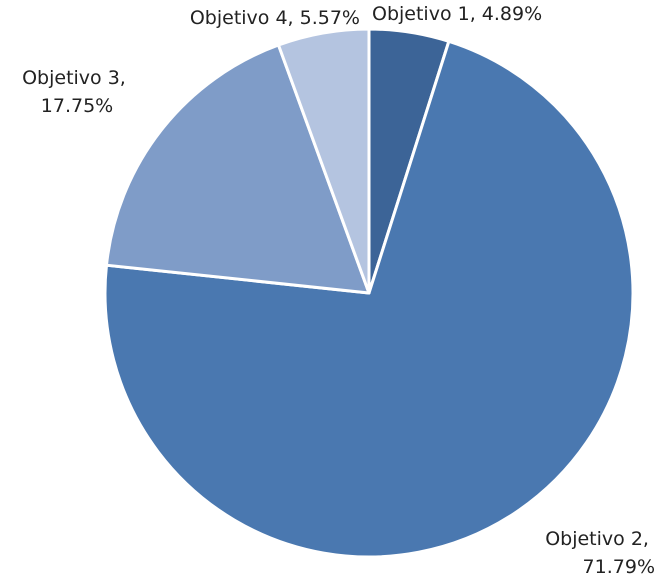 The image size is (657, 585). What do you see at coordinates (275, 18) in the screenshot?
I see `data-label: Objetivo 4, 5.57%` at bounding box center [275, 18].